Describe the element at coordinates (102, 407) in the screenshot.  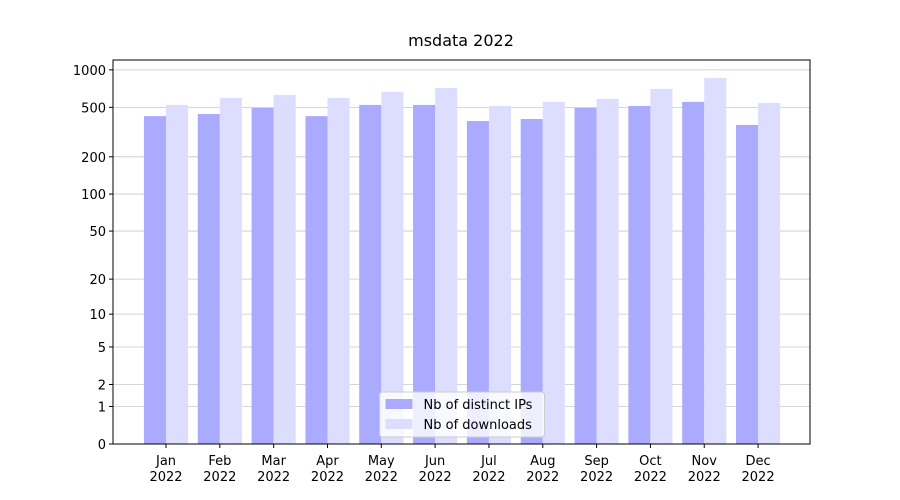
I see `y-tick-label: 1` at that location.